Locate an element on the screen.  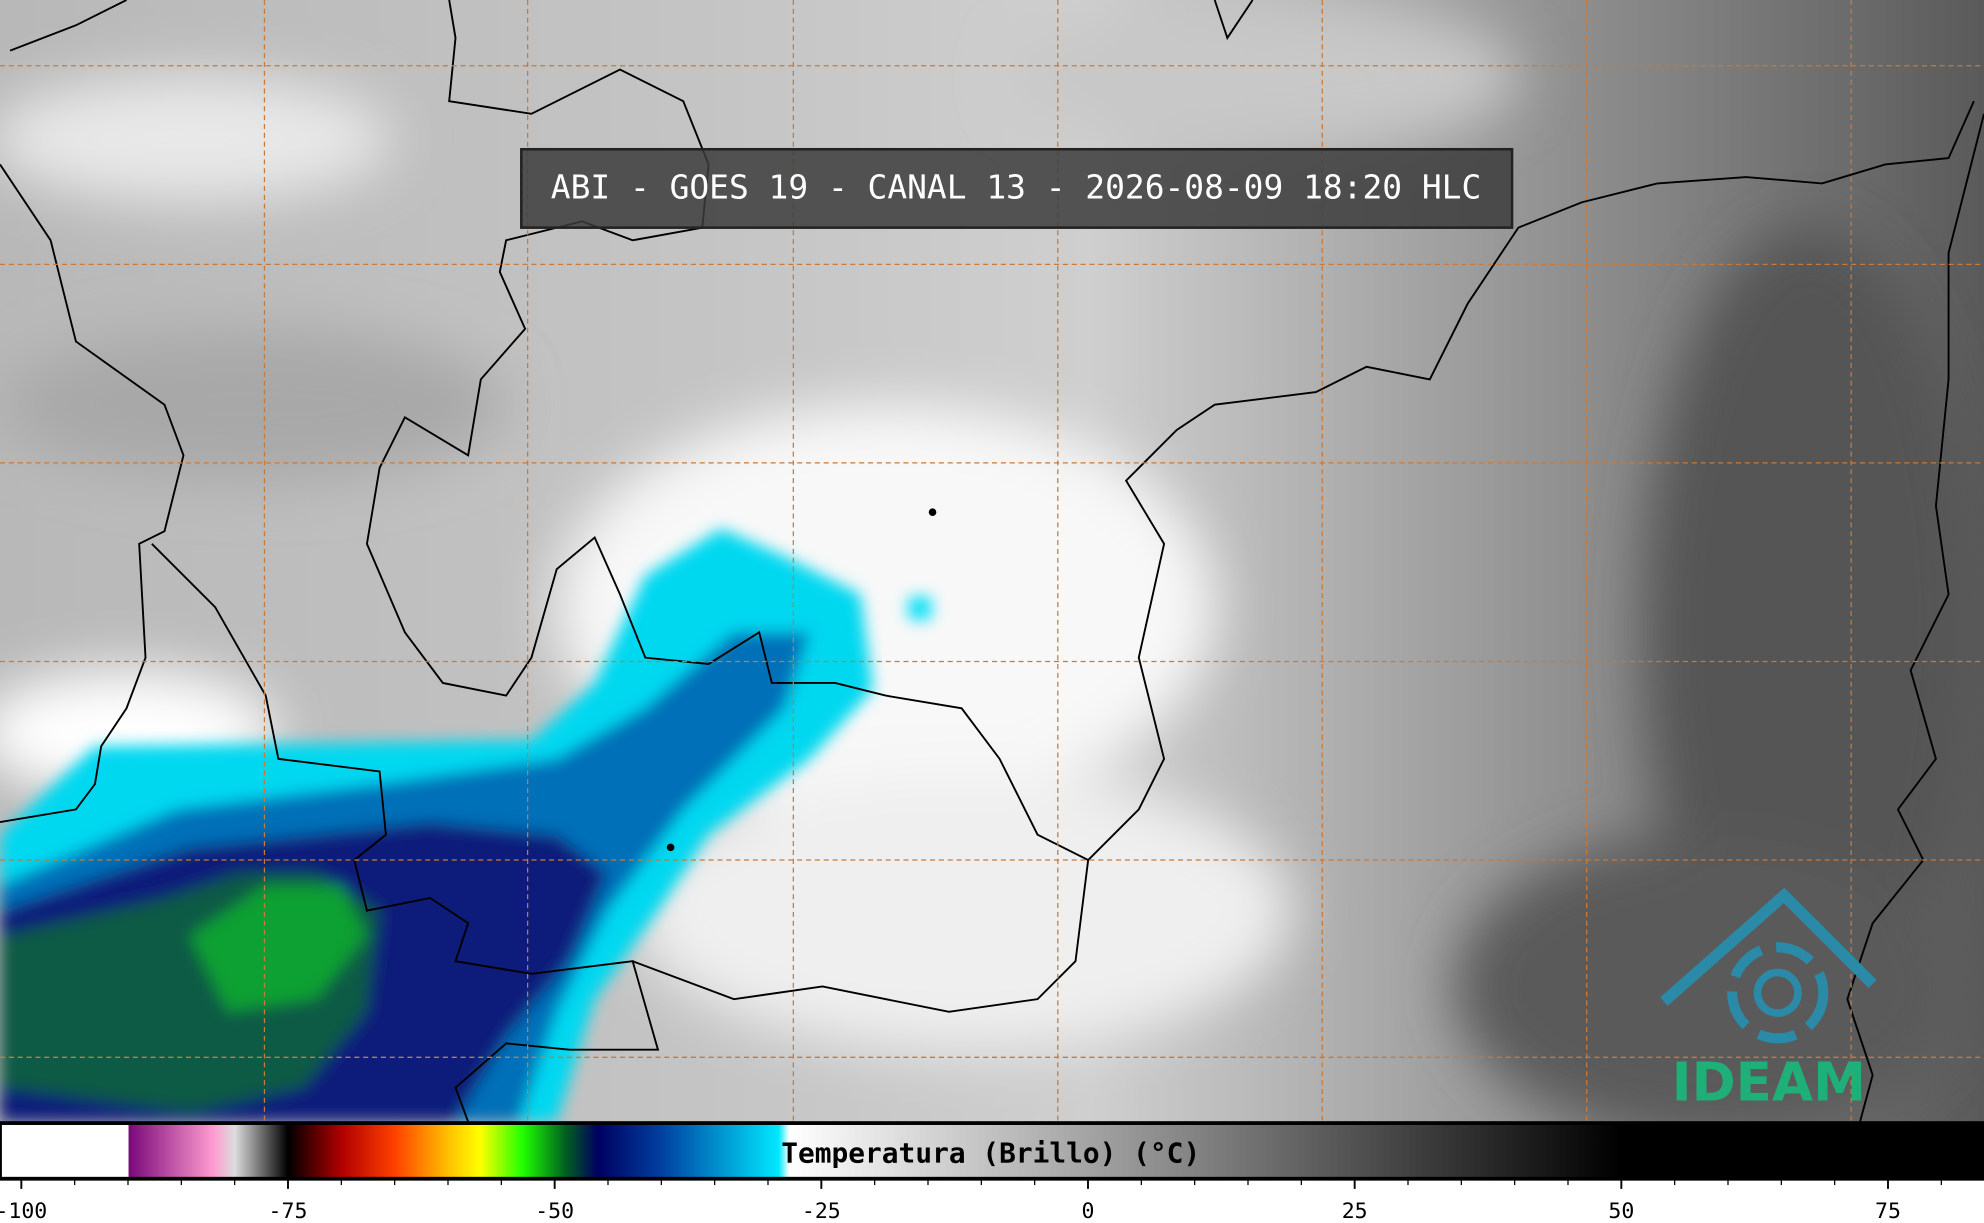
logo: IDEAM is located at coordinates (1768, 1000).